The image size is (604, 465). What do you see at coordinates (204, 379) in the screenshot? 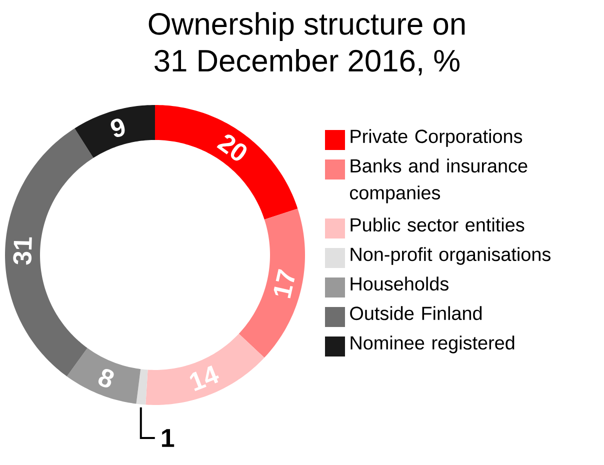
I see `data-label: 14` at bounding box center [204, 379].